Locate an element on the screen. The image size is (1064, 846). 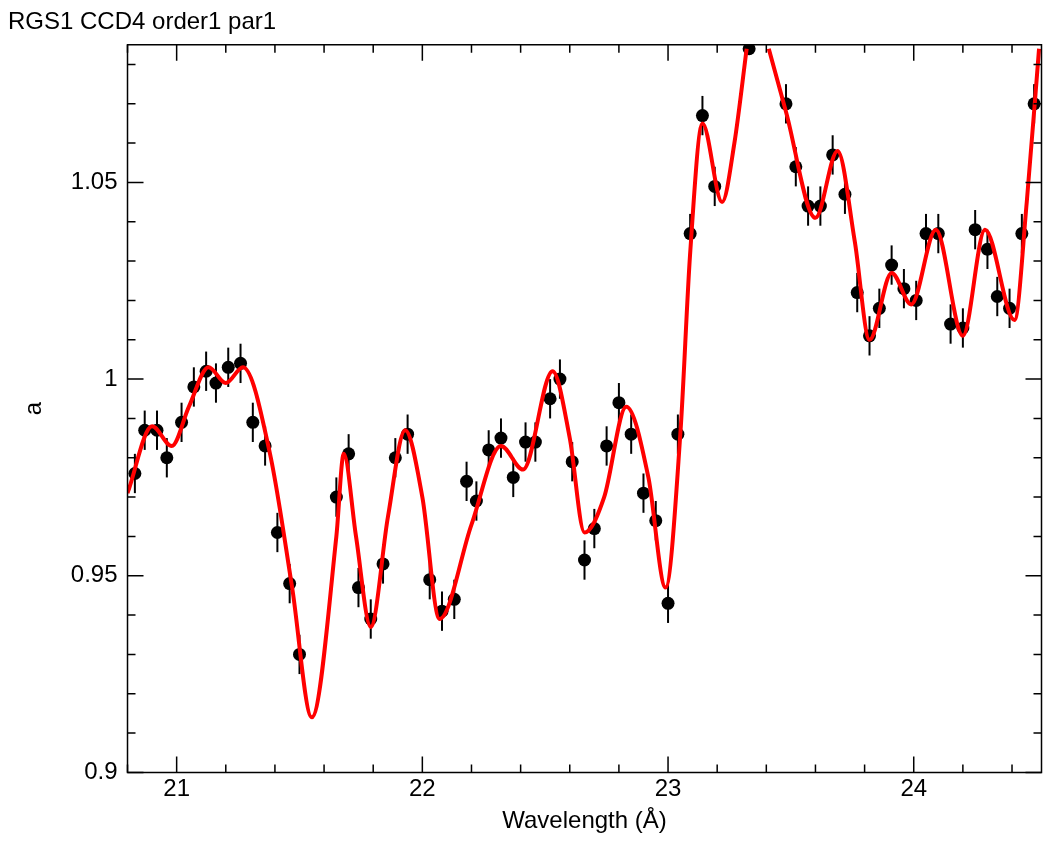
y-tick-label: 0.9 is located at coordinates (101, 771).